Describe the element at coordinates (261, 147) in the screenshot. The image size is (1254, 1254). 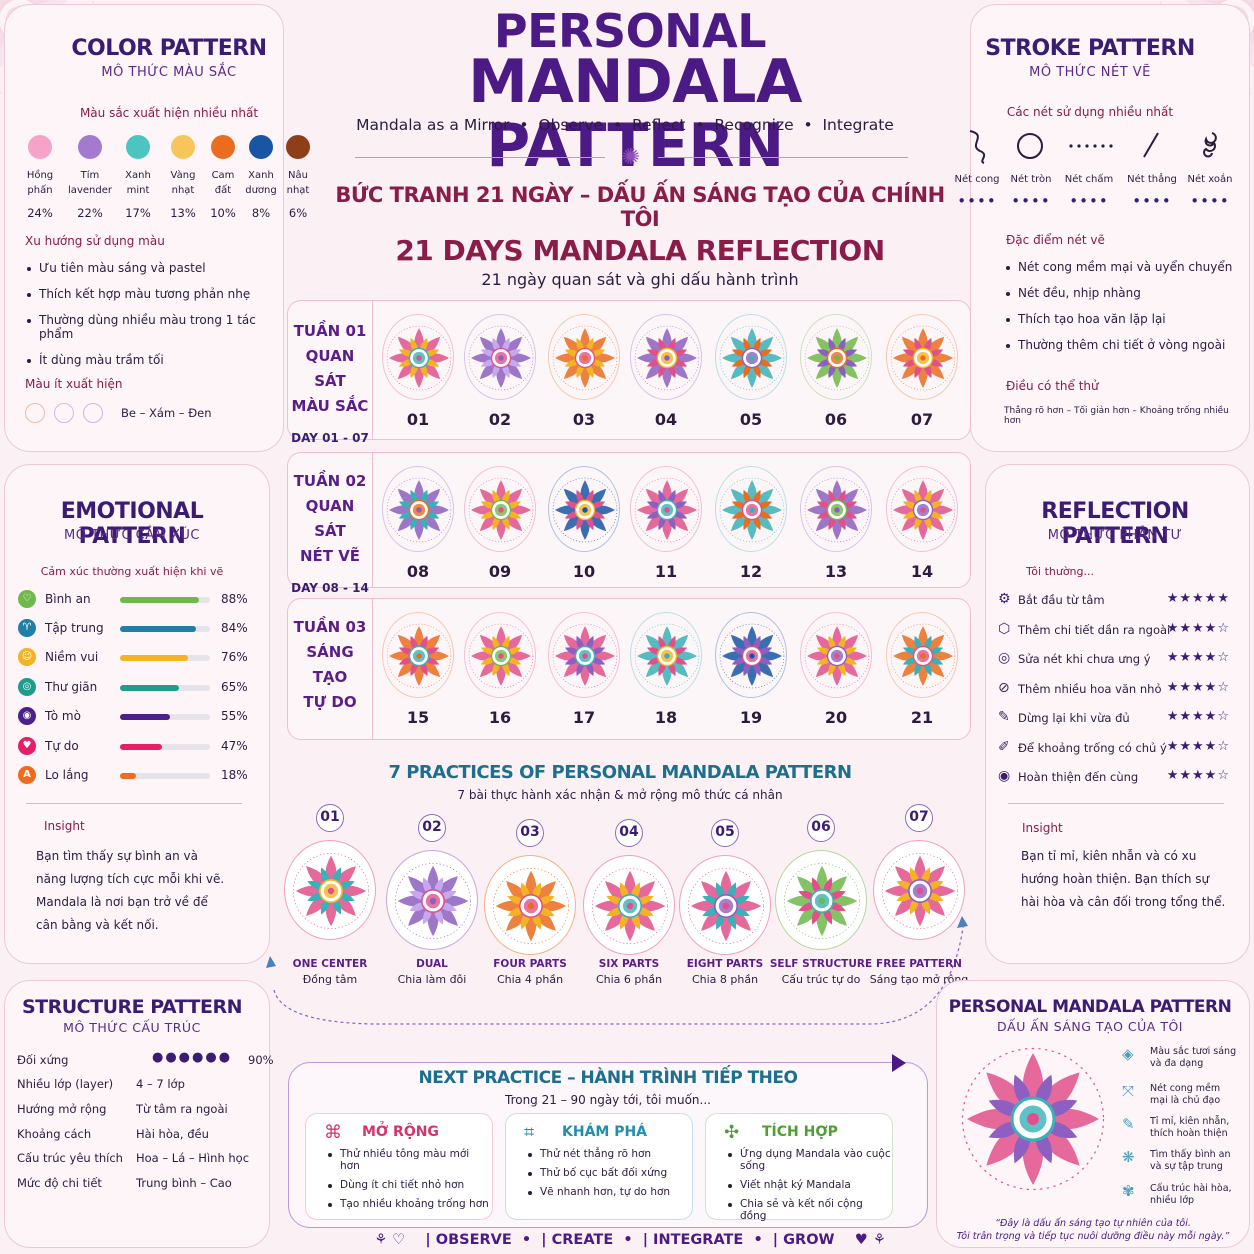
I see `color-swatch` at that location.